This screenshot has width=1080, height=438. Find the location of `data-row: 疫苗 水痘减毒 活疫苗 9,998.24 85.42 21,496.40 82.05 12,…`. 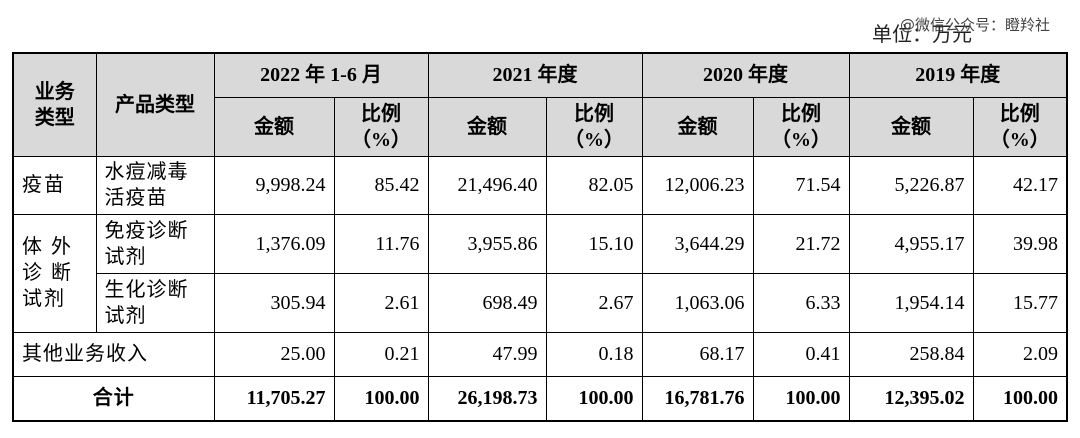

data-row: 疫苗 水痘减毒 活疫苗 9,998.24 85.42 21,496.40 82.05 12,… is located at coordinates (540, 185).